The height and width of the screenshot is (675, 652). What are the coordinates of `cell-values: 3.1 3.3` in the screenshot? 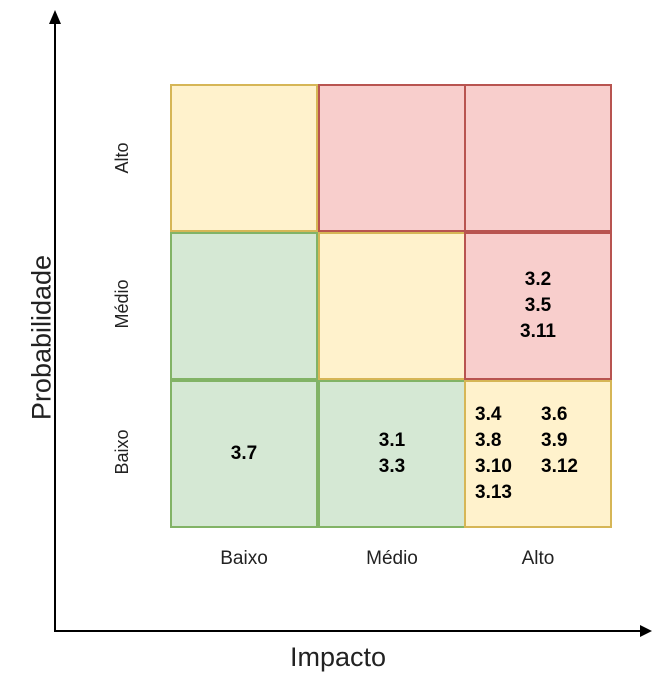 It's located at (392, 454).